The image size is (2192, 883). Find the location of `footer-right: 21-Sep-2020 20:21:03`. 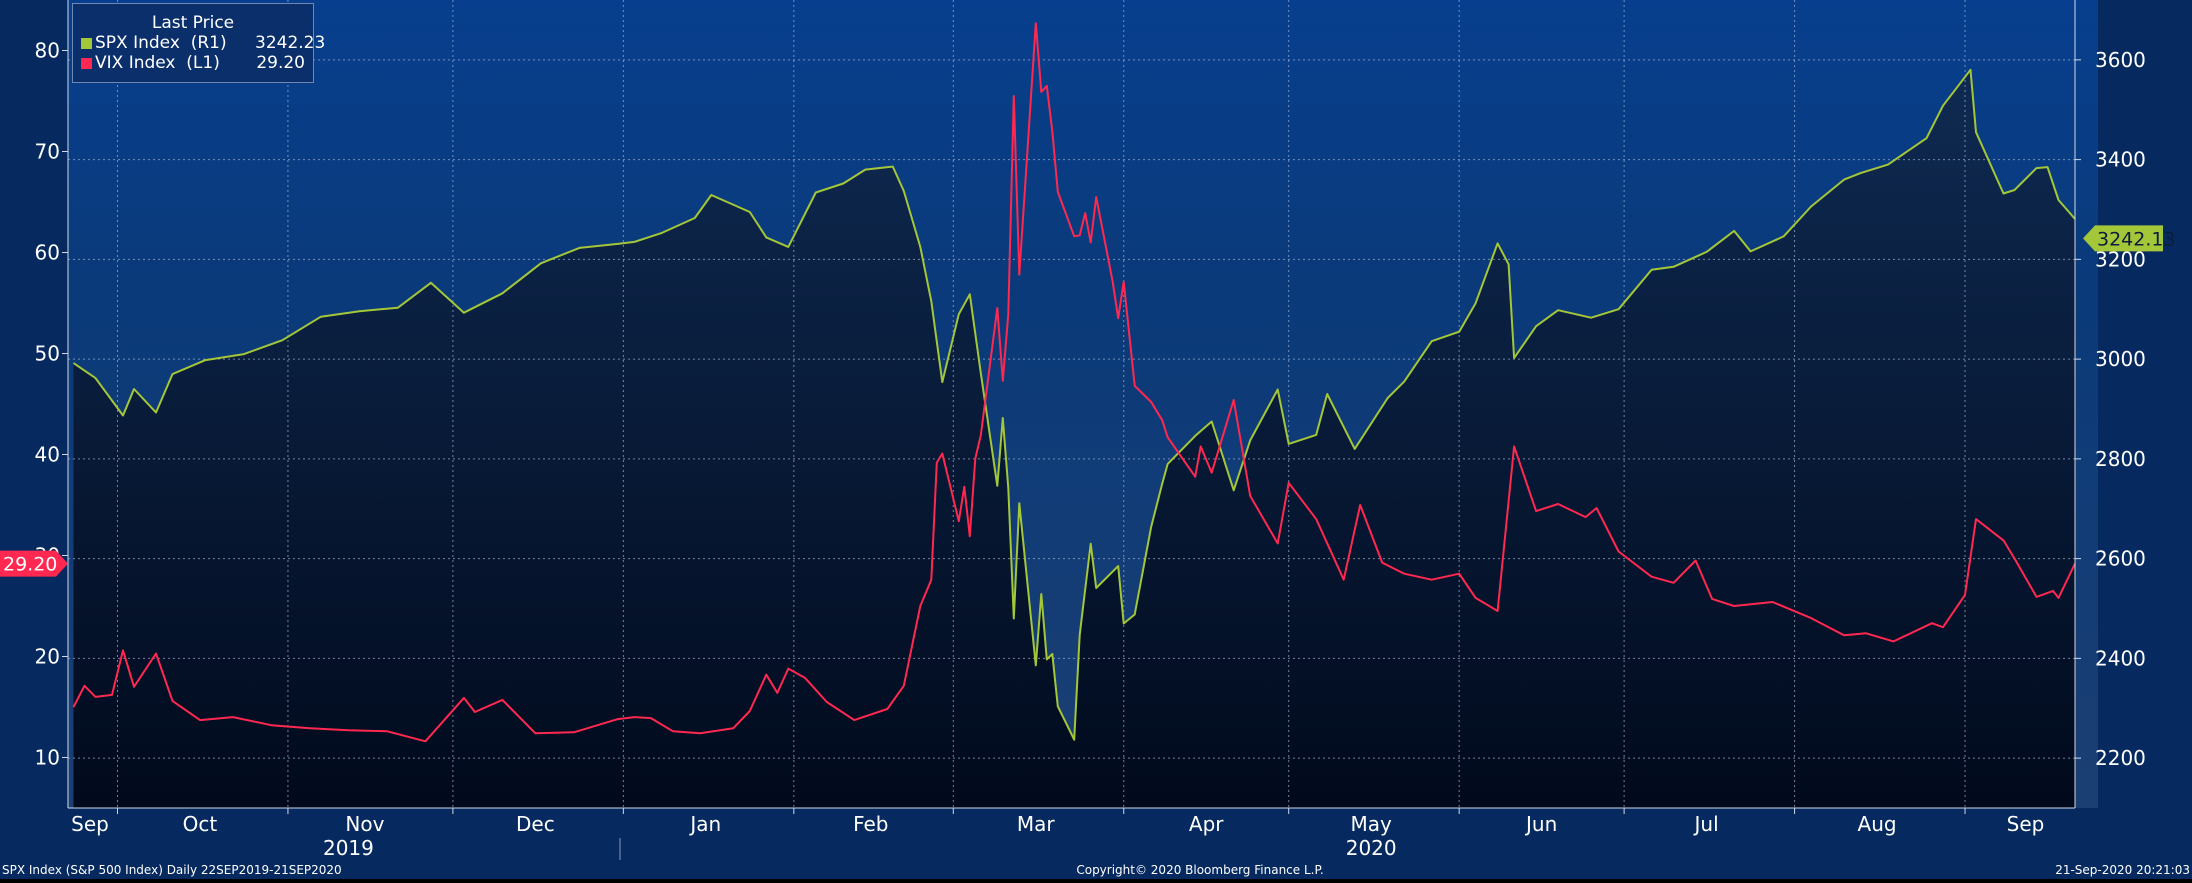

footer-right: 21-Sep-2020 20:21:03 is located at coordinates (2122, 870).